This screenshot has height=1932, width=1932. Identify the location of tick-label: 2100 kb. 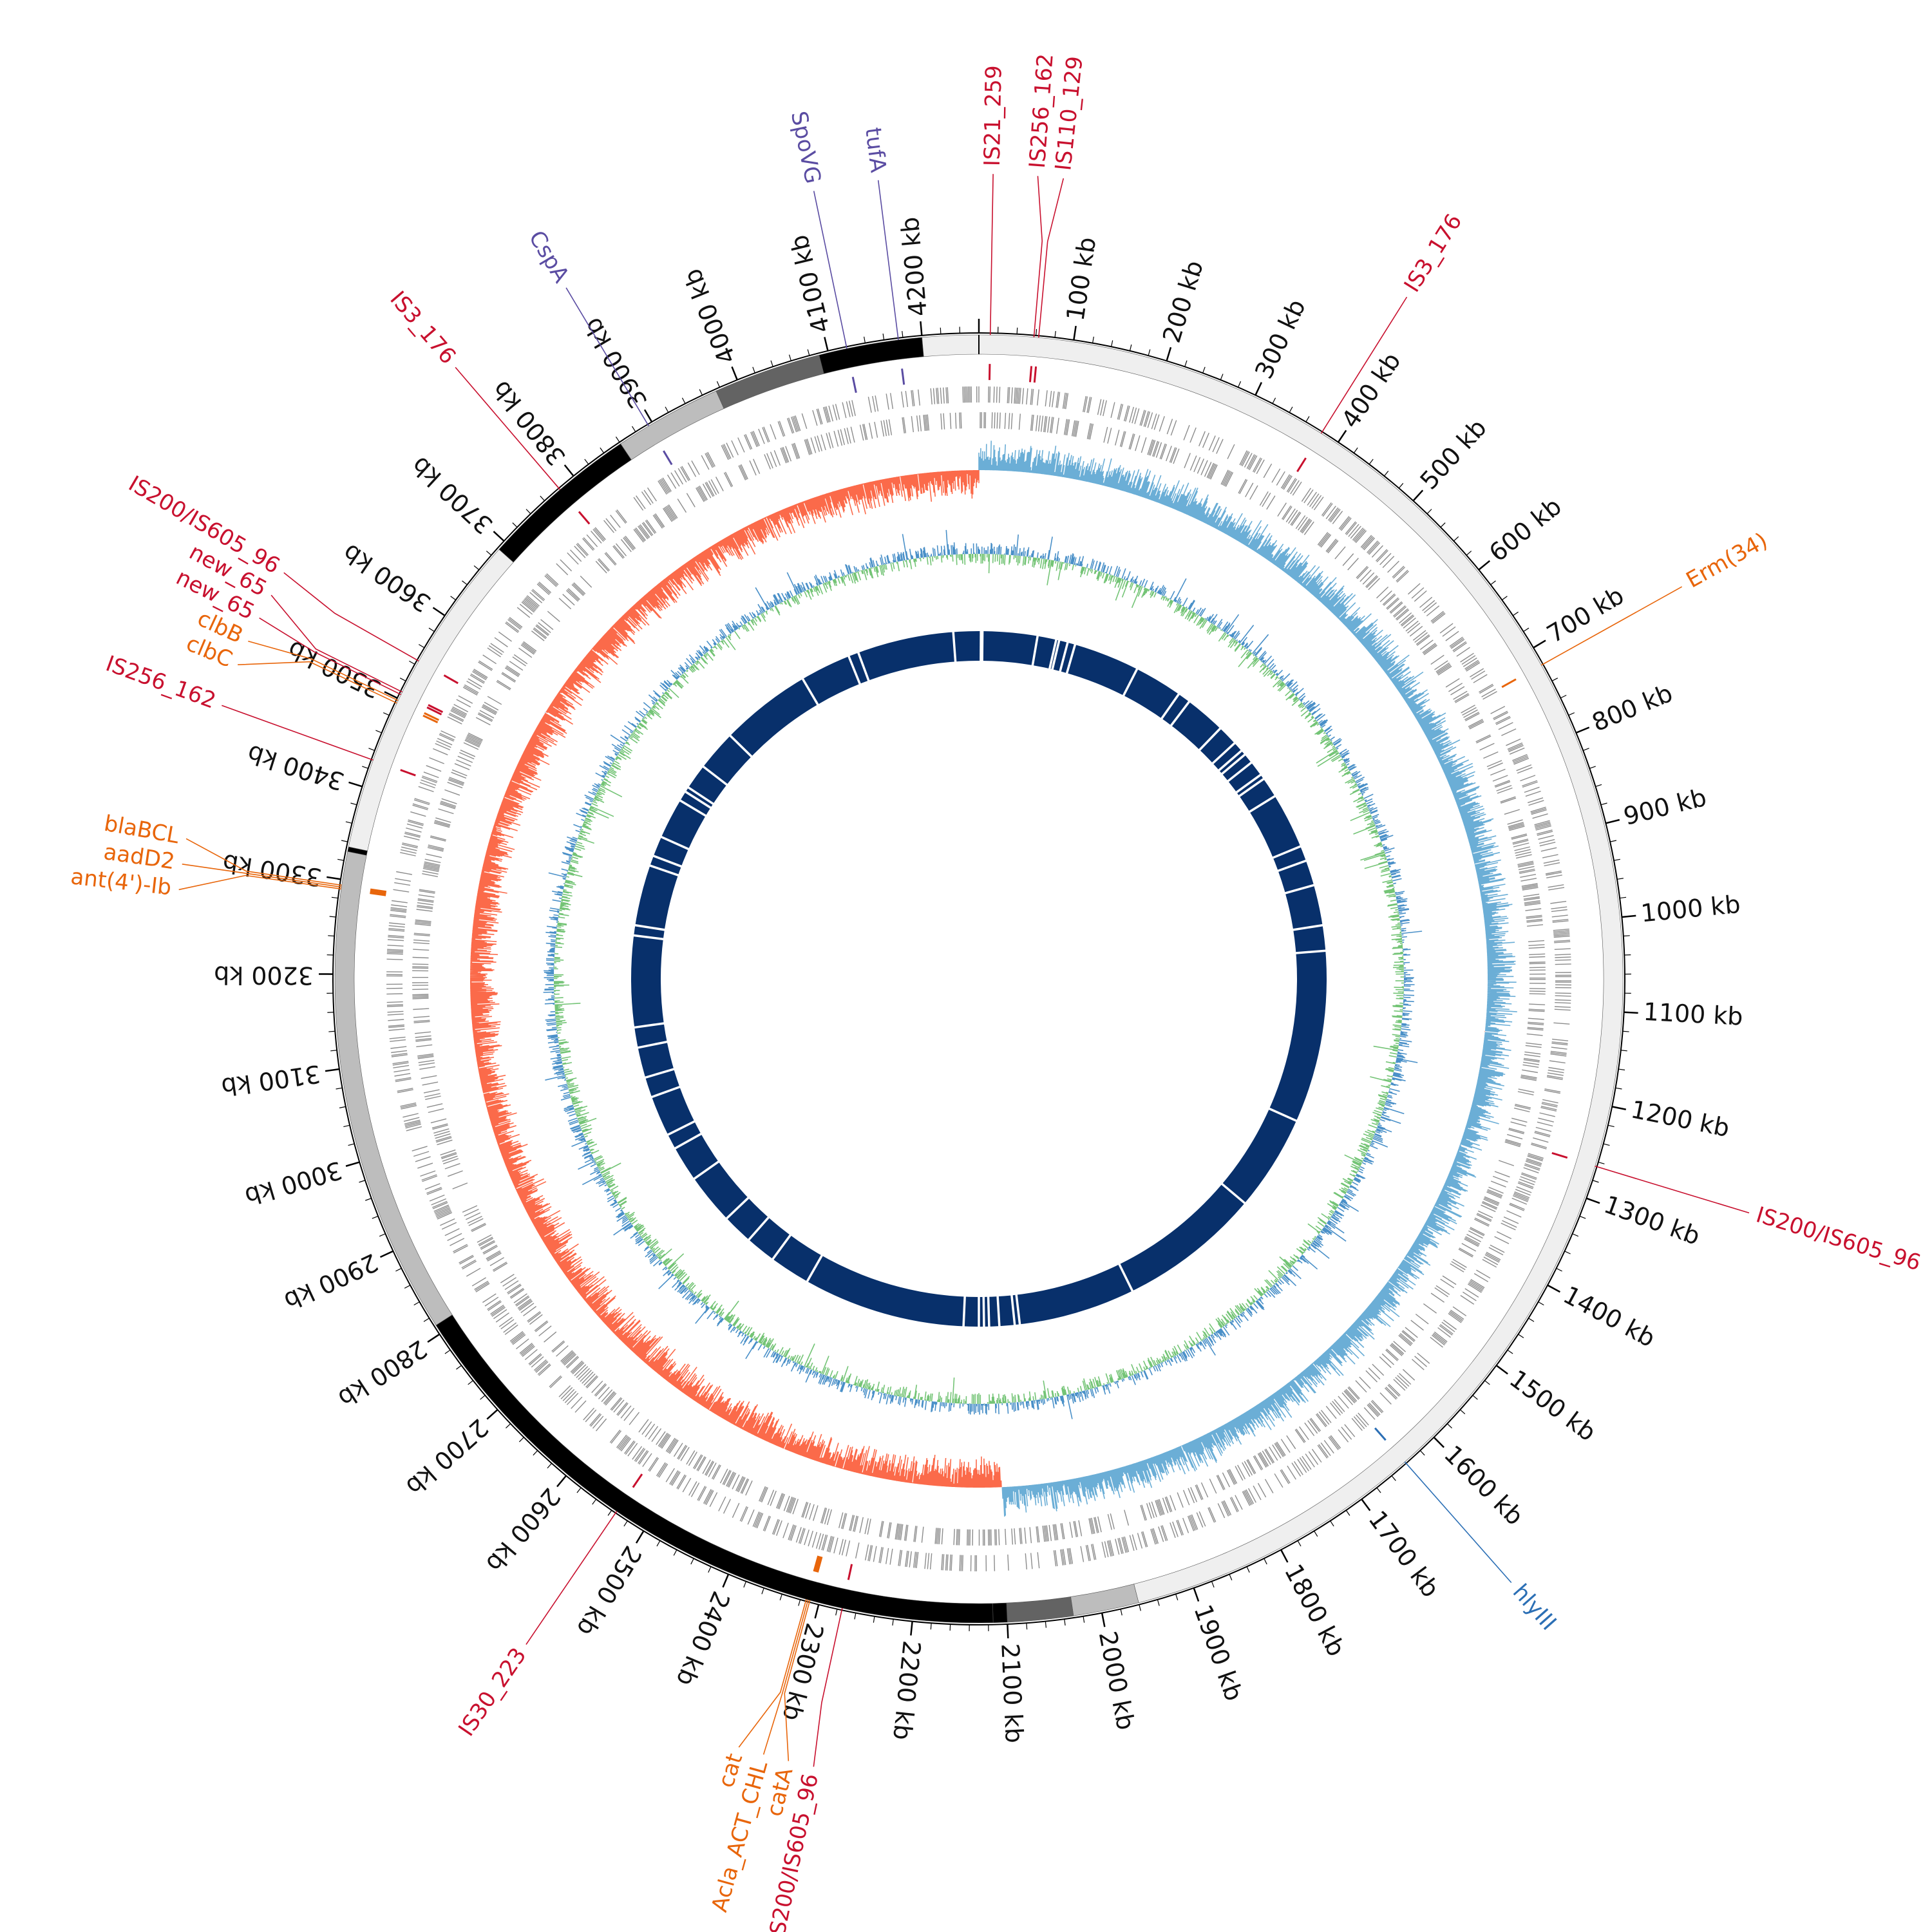
(1012, 1694).